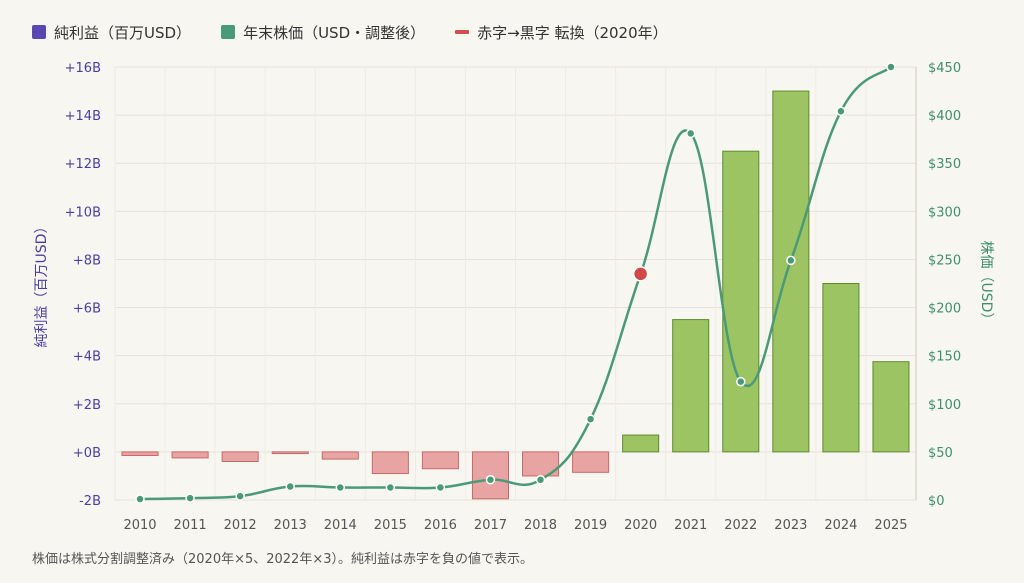  Describe the element at coordinates (87, 260) in the screenshot. I see `left-tick-label: +8B` at that location.